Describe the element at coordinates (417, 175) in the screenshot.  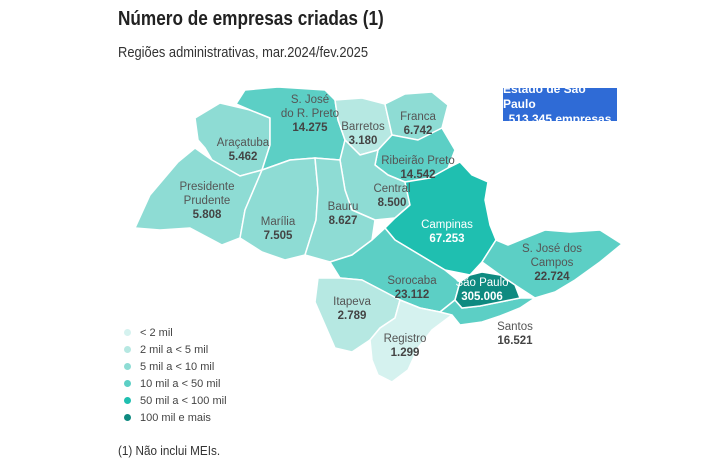
I see `region-value-ribeirao: 14.542` at that location.